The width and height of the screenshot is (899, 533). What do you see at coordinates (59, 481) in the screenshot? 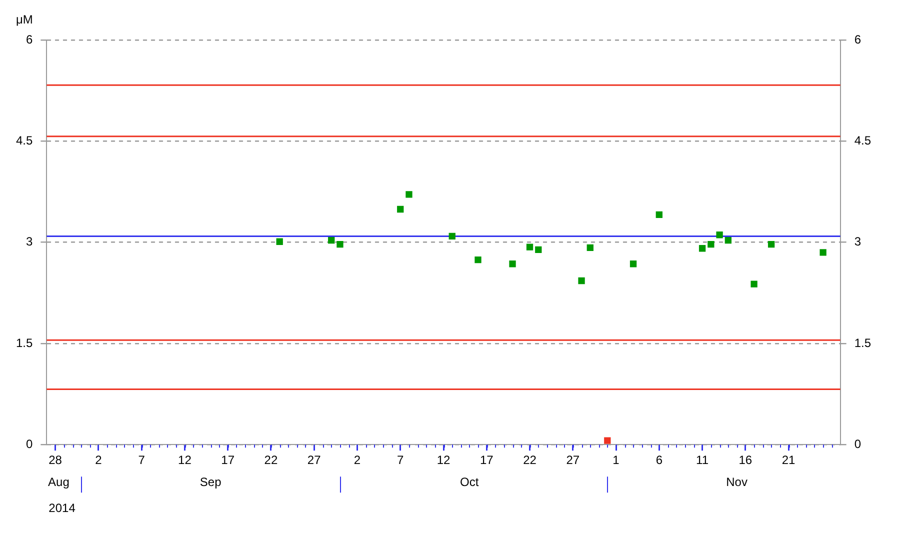
I see `text: Aug` at bounding box center [59, 481].